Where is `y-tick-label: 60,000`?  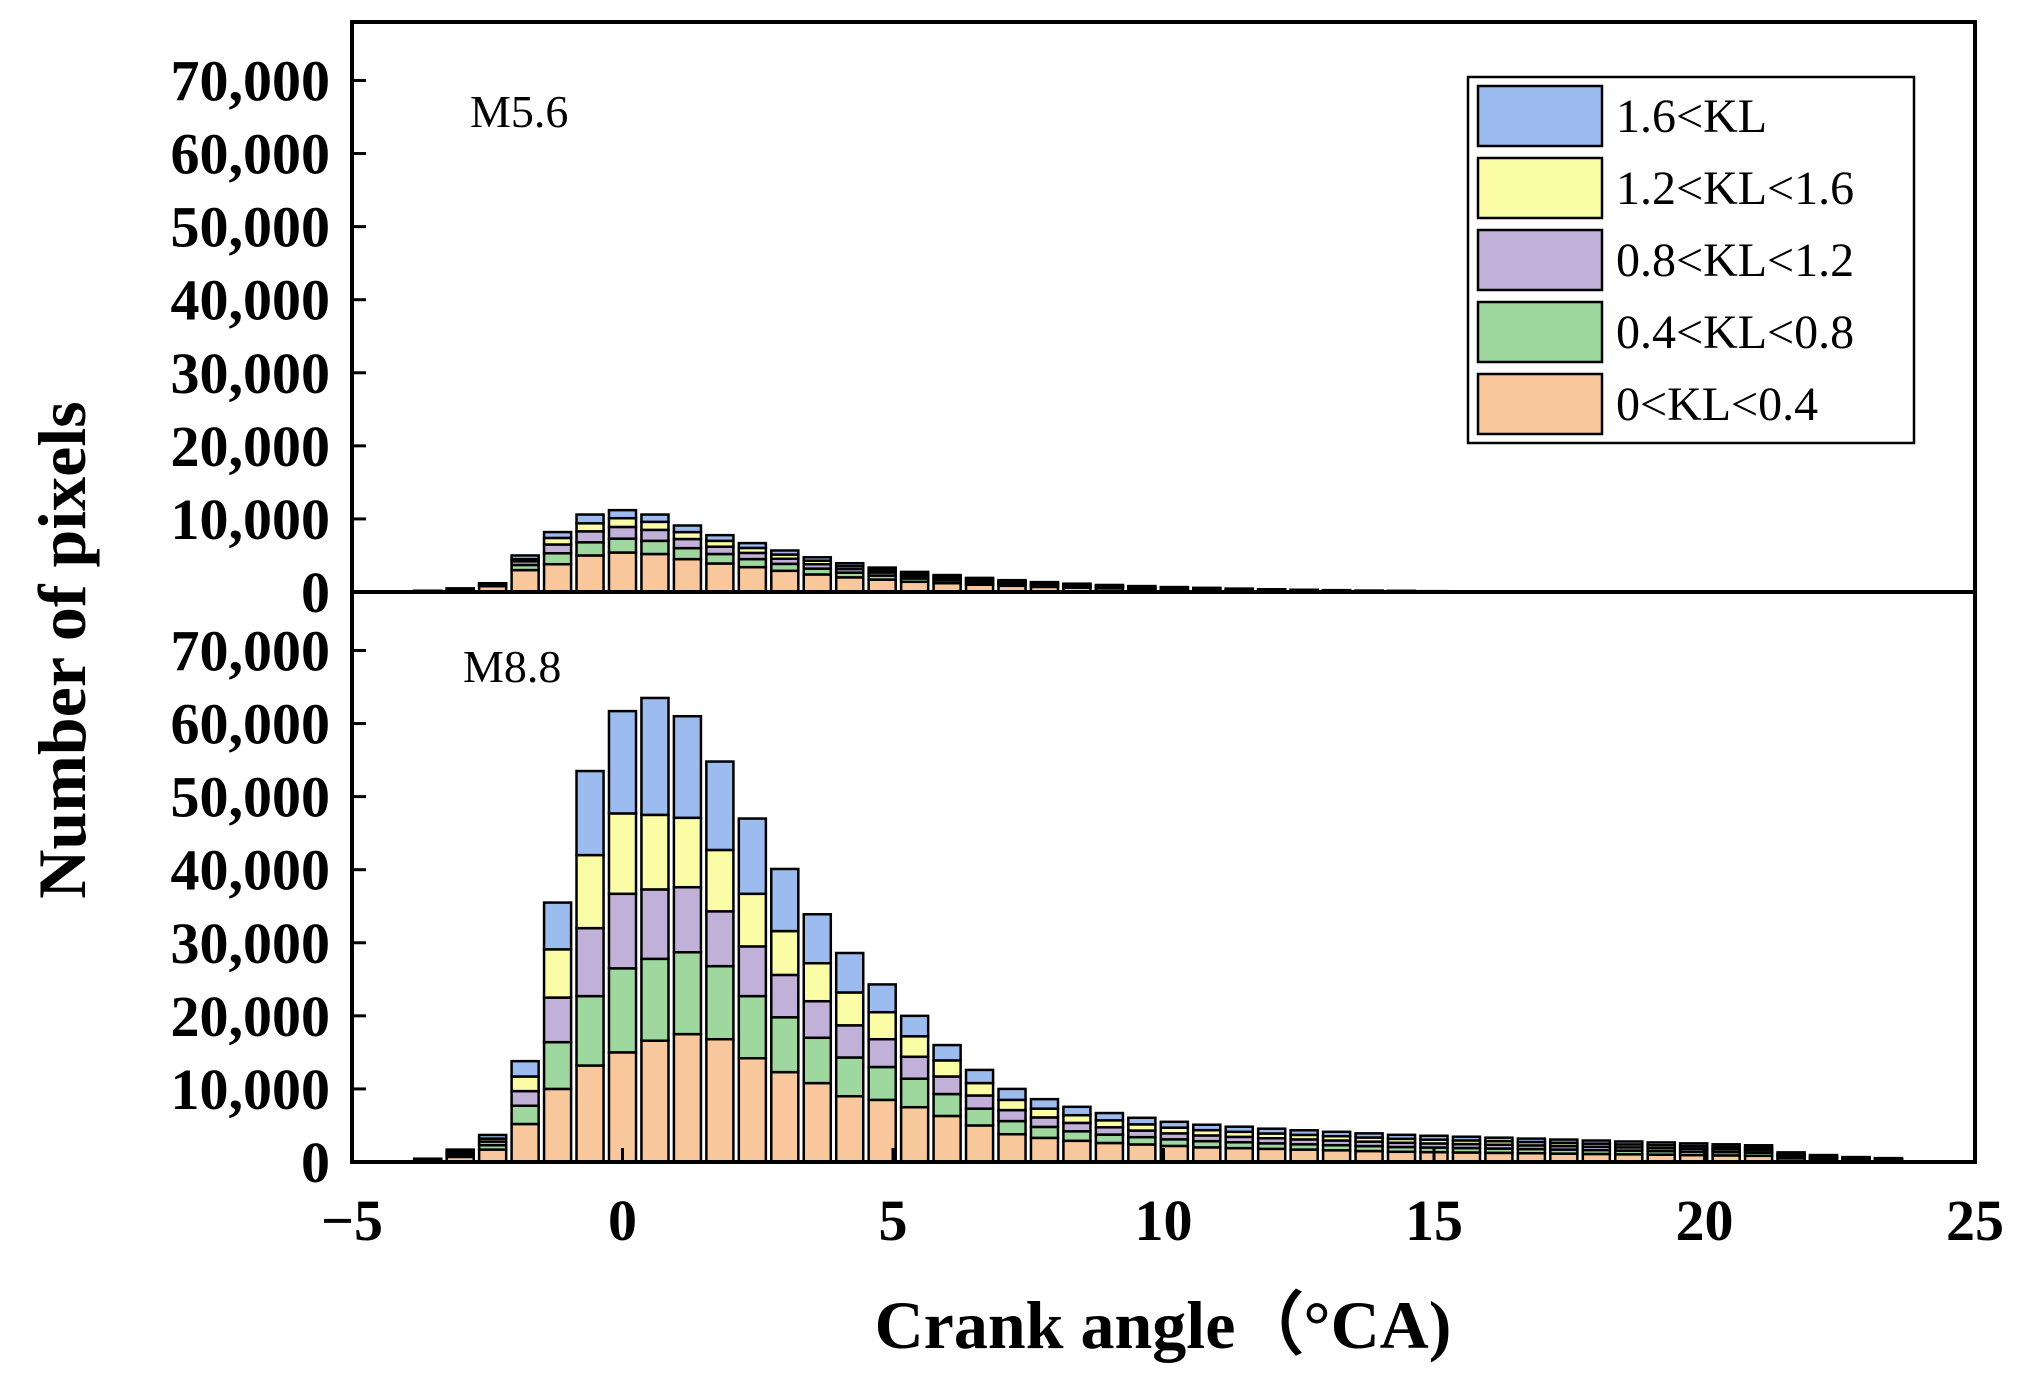 y-tick-label: 60,000 is located at coordinates (251, 154).